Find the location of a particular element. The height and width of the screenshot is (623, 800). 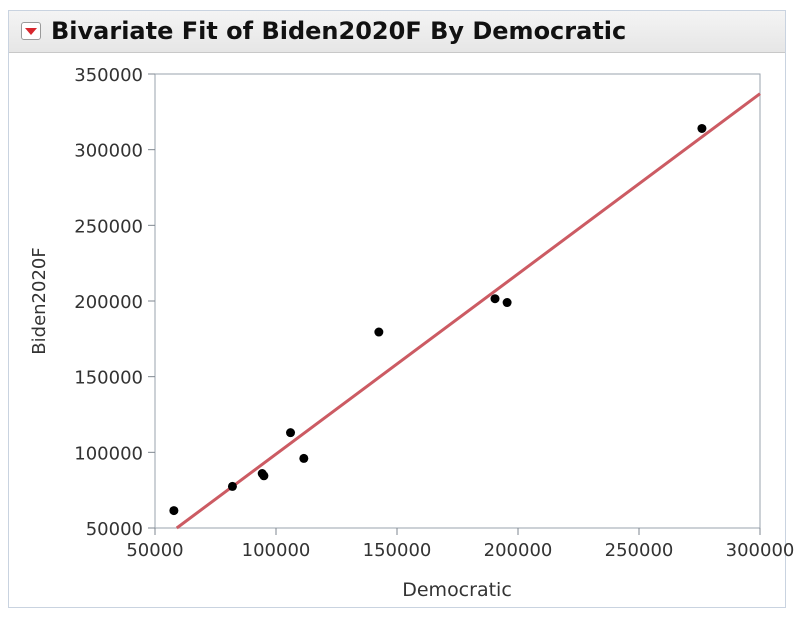

y-tick-label: 50000 is located at coordinates (114, 529).